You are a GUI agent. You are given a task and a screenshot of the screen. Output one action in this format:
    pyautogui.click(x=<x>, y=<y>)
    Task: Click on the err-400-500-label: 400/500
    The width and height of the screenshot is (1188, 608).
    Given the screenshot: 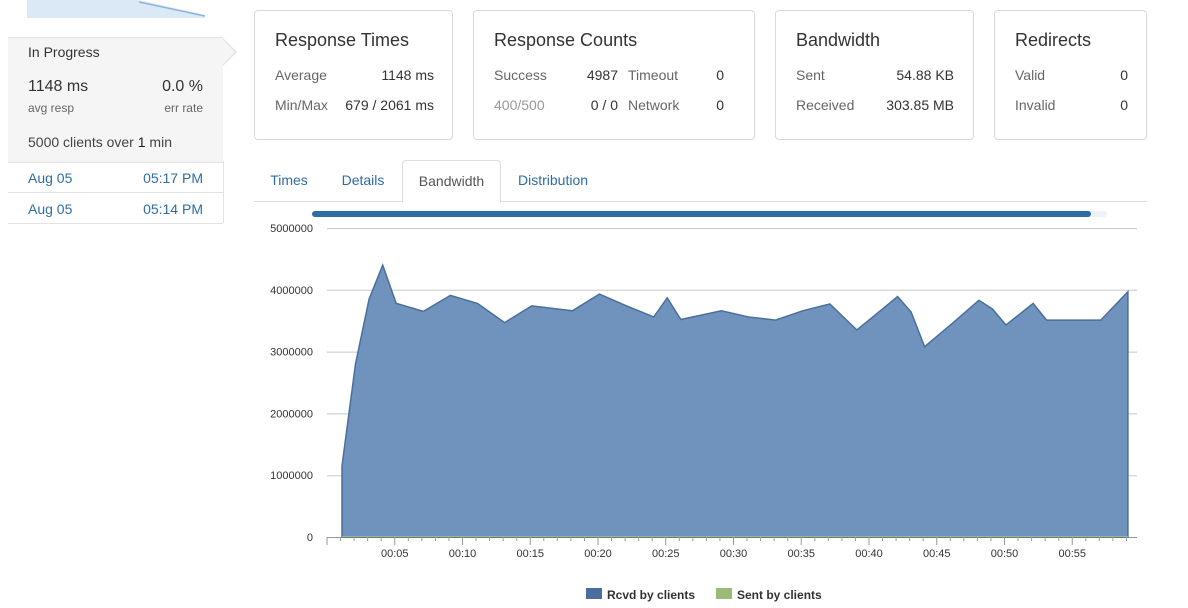 What is the action you would take?
    pyautogui.click(x=519, y=105)
    